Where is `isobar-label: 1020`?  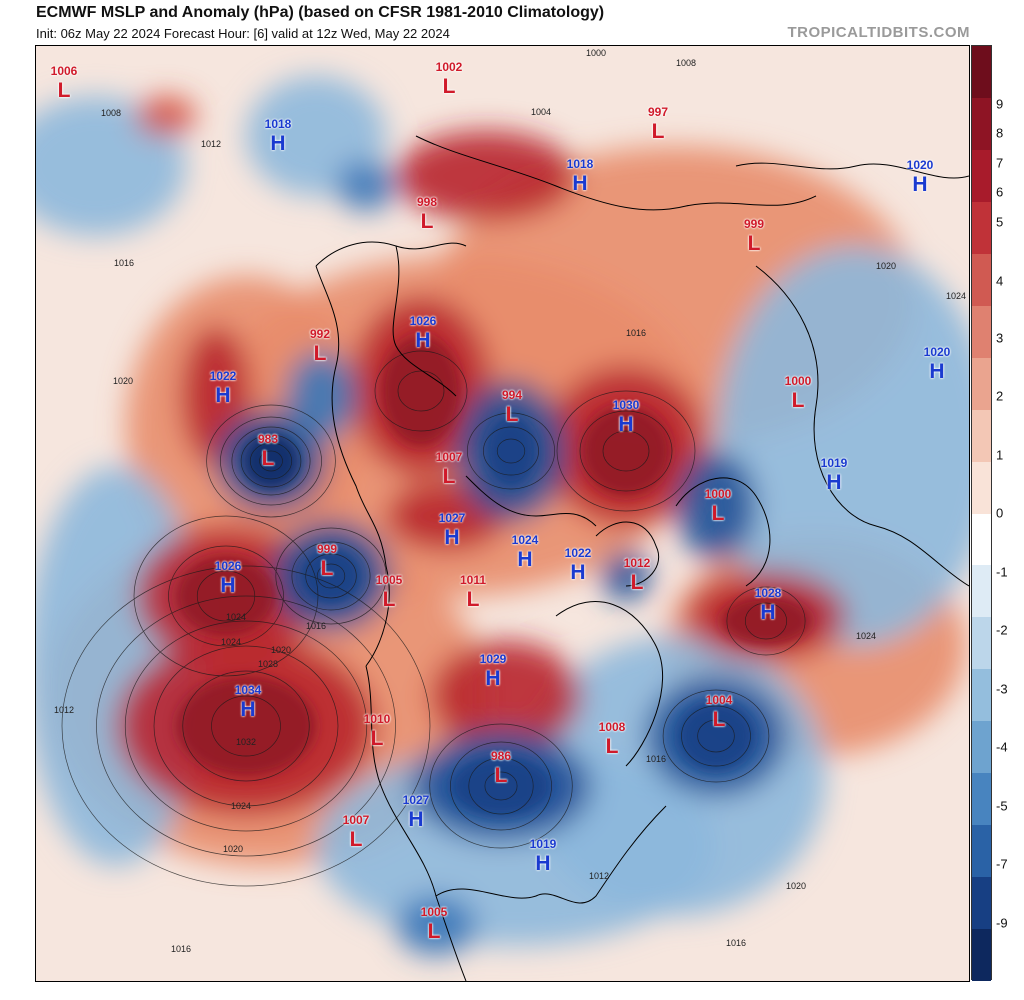 isobar-label: 1020 is located at coordinates (796, 886).